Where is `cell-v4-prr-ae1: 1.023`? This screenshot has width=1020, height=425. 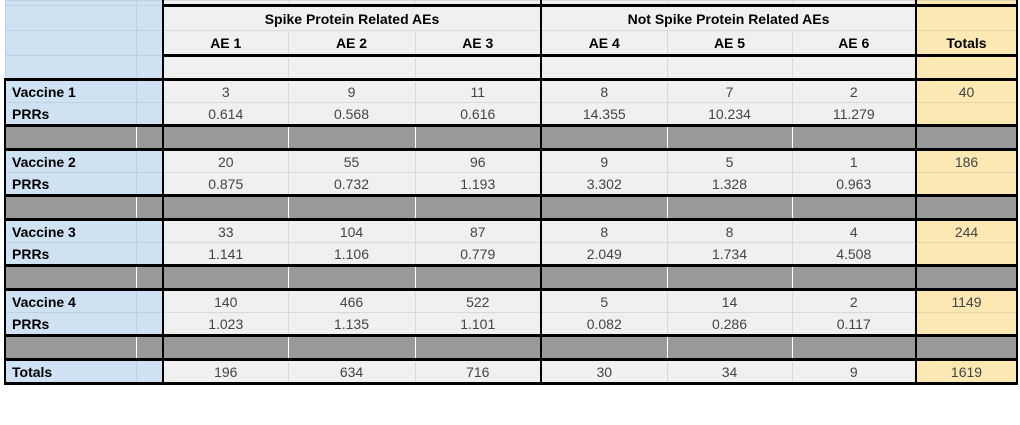
cell-v4-prr-ae1: 1.023 is located at coordinates (225, 324).